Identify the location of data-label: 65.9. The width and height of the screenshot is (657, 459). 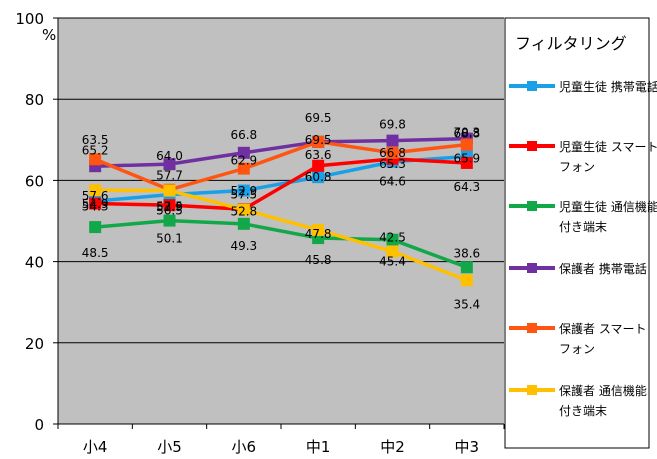
(466, 158).